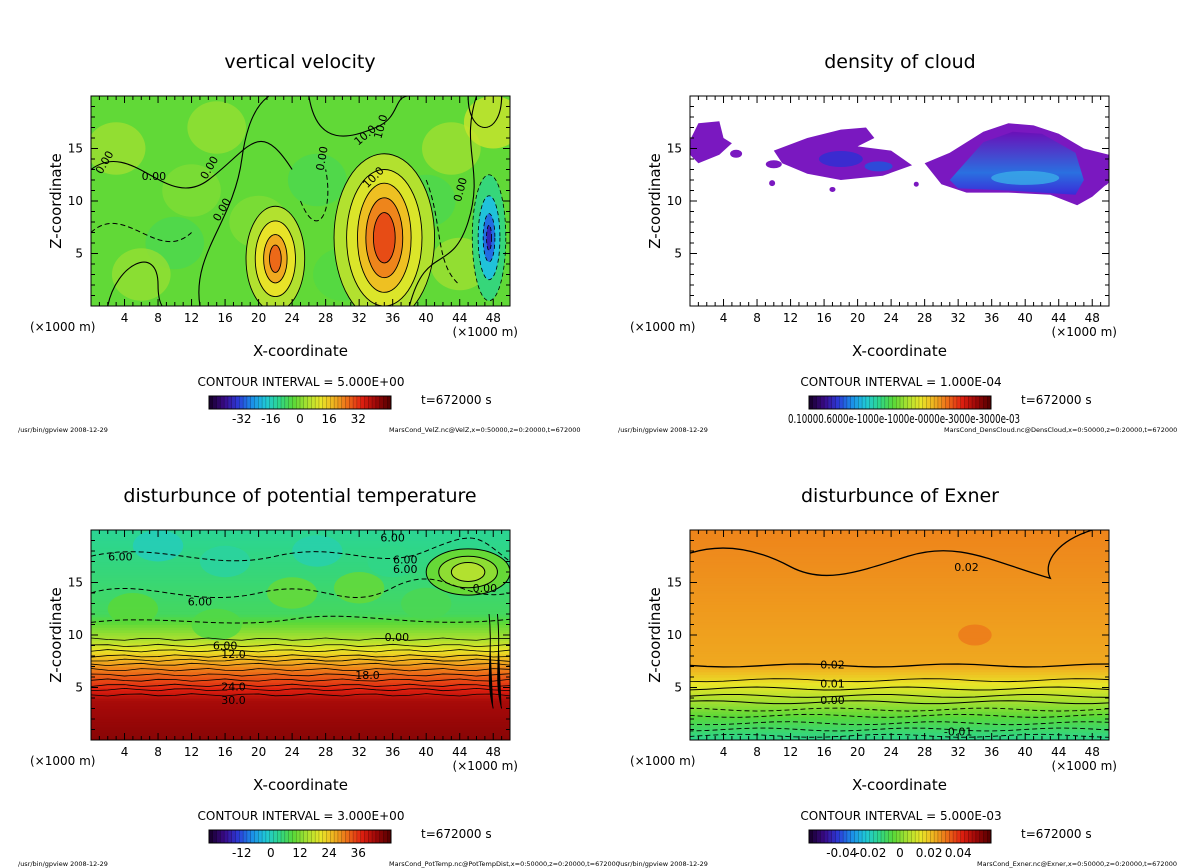  I want to click on y-axis-label: Z-coordinate, so click(655, 200).